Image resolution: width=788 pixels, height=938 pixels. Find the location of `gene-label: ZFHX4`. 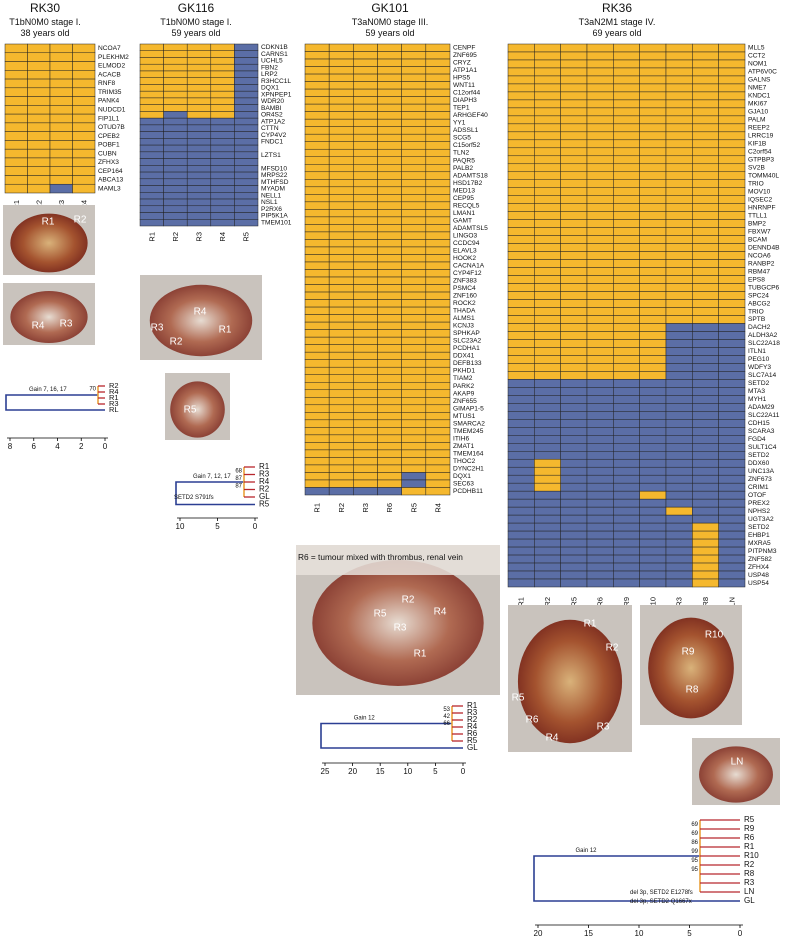

gene-label: ZFHX4 is located at coordinates (758, 567).